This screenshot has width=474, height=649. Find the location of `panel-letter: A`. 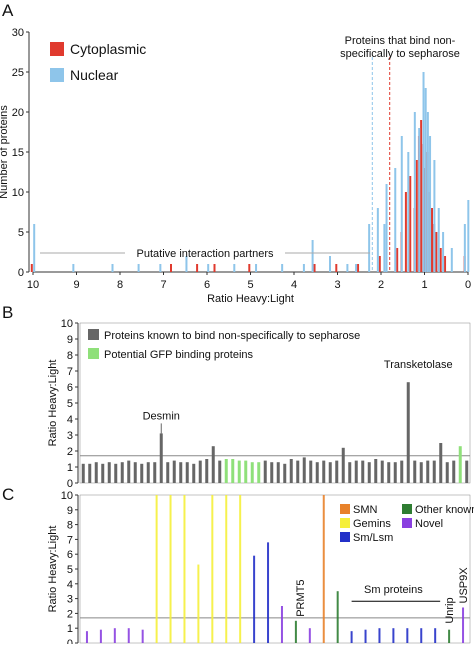

panel-letter: A is located at coordinates (8, 10).